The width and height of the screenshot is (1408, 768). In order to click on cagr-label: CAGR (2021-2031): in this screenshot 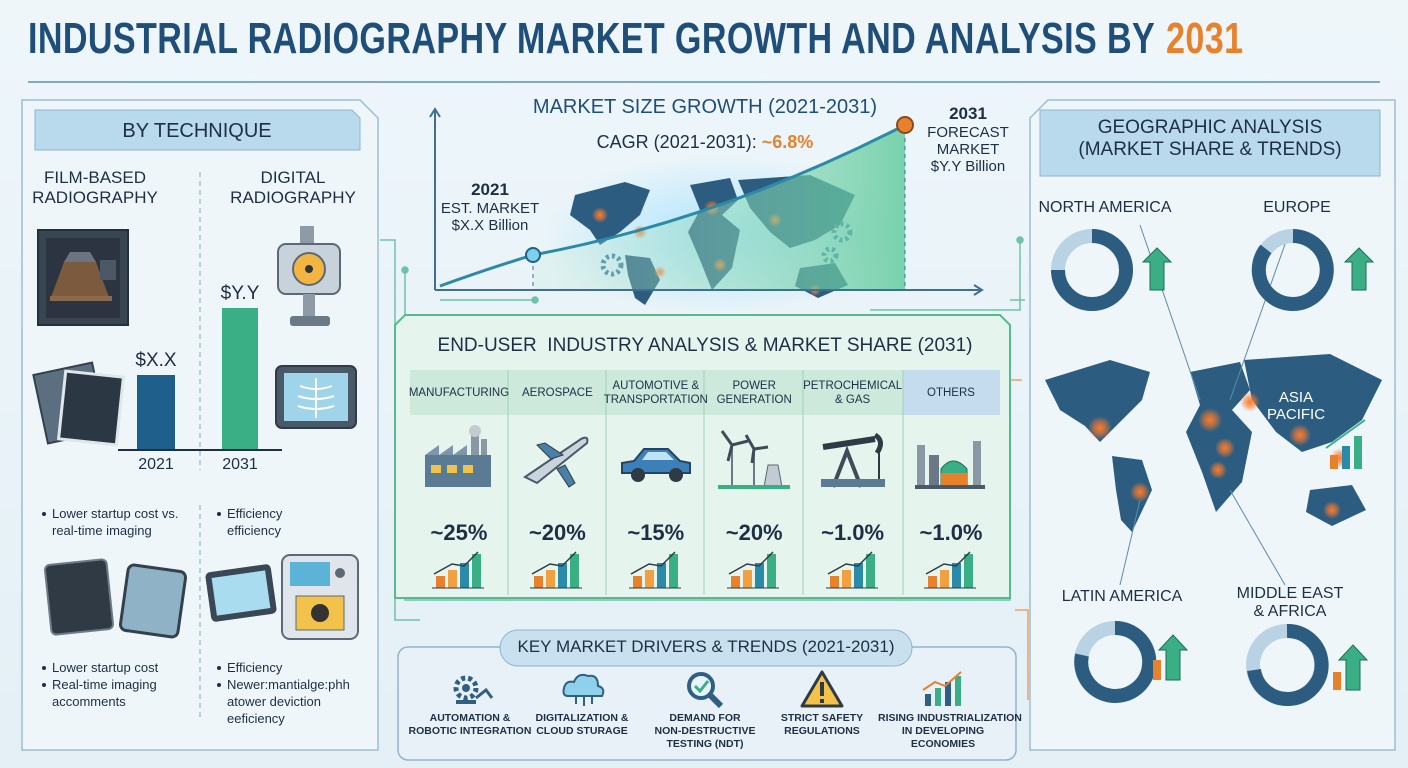, I will do `click(676, 142)`.